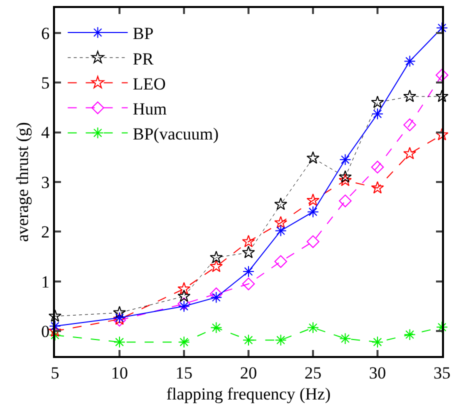 The height and width of the screenshot is (408, 458). What do you see at coordinates (442, 372) in the screenshot?
I see `x-tick-label: 35` at bounding box center [442, 372].